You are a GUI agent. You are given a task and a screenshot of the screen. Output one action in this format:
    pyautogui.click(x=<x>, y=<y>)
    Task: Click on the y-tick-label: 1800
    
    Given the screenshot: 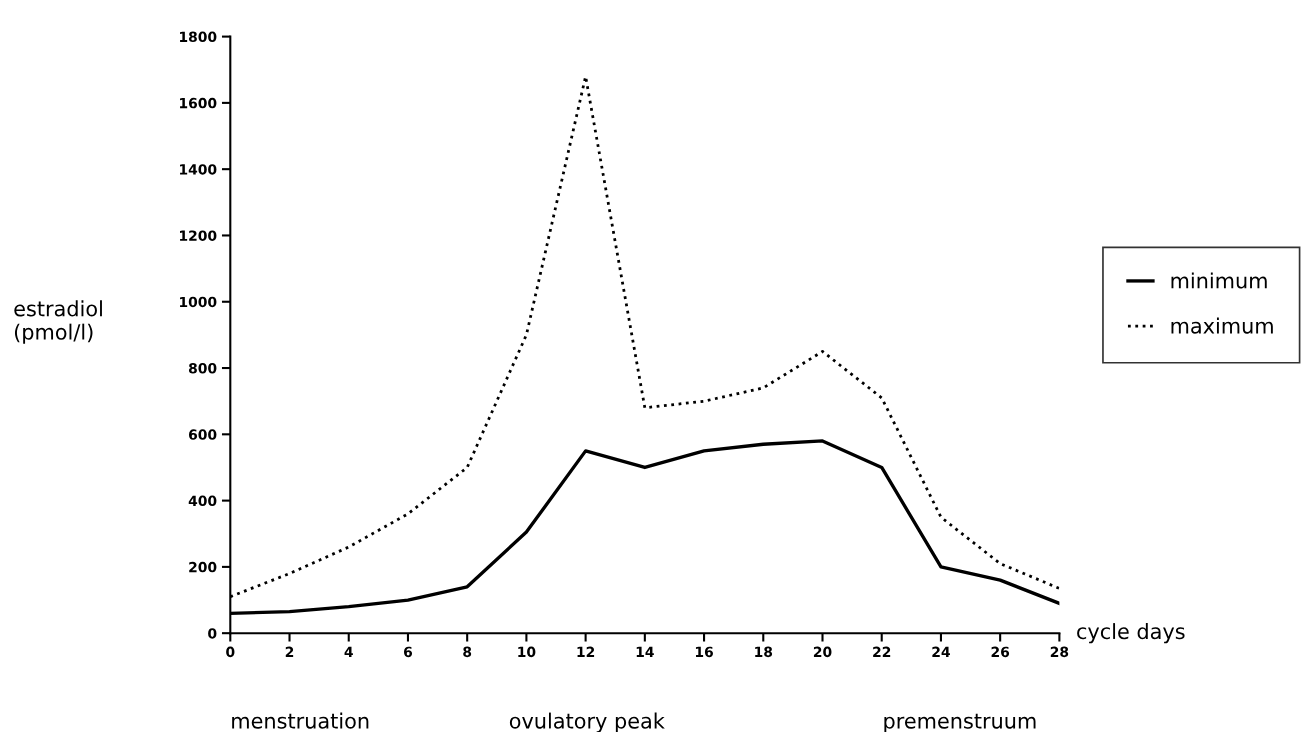 What is the action you would take?
    pyautogui.click(x=198, y=37)
    